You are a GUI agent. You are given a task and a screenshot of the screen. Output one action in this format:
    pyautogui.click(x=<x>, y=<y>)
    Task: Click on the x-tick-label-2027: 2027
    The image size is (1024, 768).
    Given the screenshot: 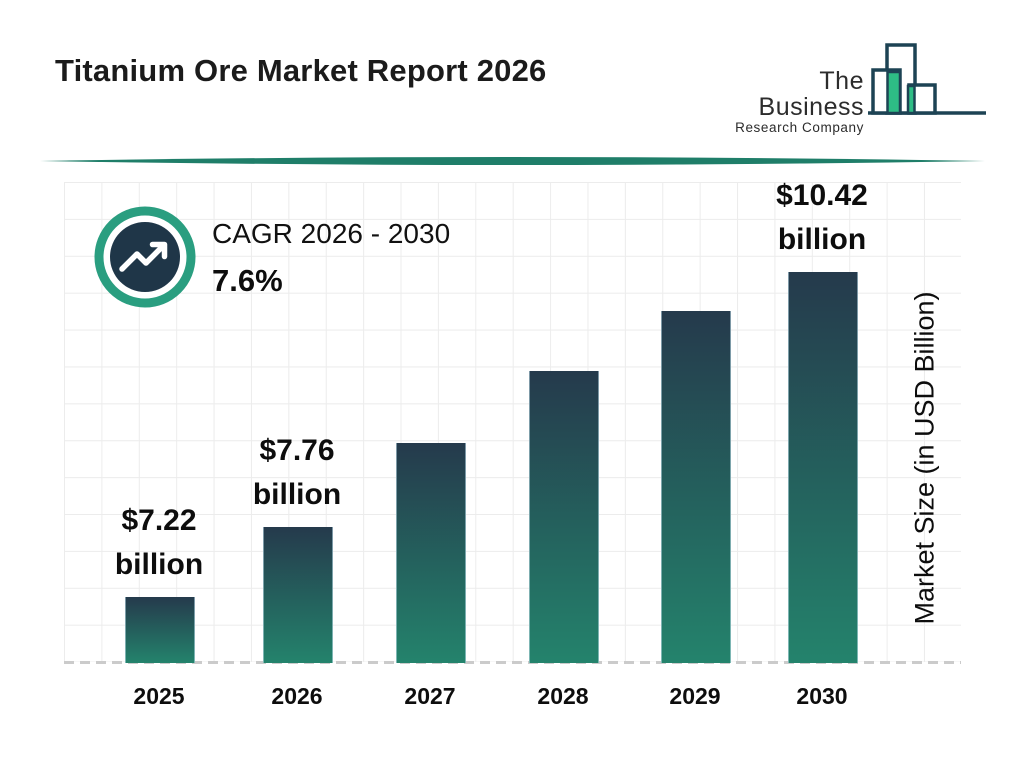 What is the action you would take?
    pyautogui.click(x=430, y=696)
    